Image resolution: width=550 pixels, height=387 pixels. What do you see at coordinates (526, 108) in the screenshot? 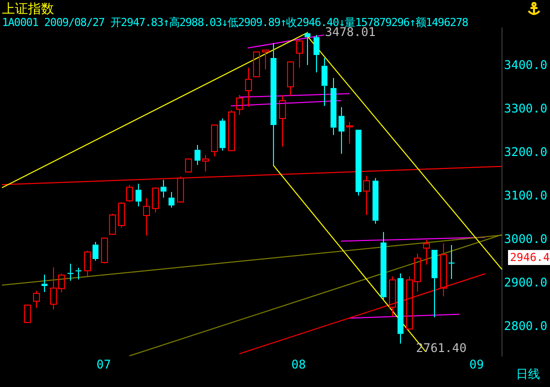
I see `y-tick-label: 3300.0` at bounding box center [526, 108].